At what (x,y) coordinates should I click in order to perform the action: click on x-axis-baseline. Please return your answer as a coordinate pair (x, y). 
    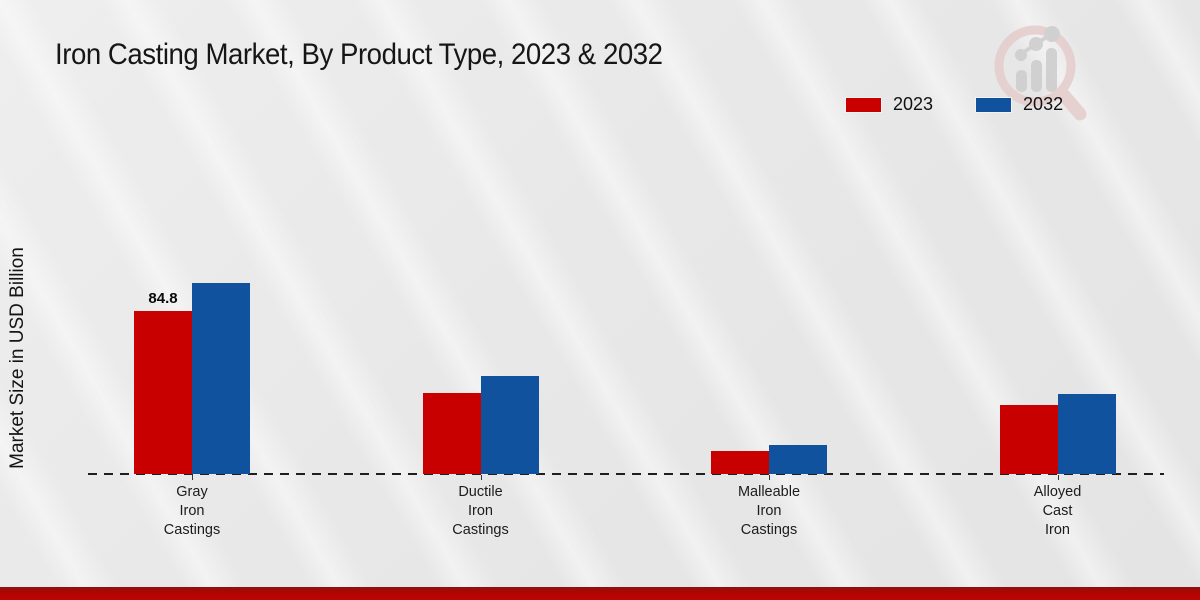
    Looking at the image, I should click on (626, 474).